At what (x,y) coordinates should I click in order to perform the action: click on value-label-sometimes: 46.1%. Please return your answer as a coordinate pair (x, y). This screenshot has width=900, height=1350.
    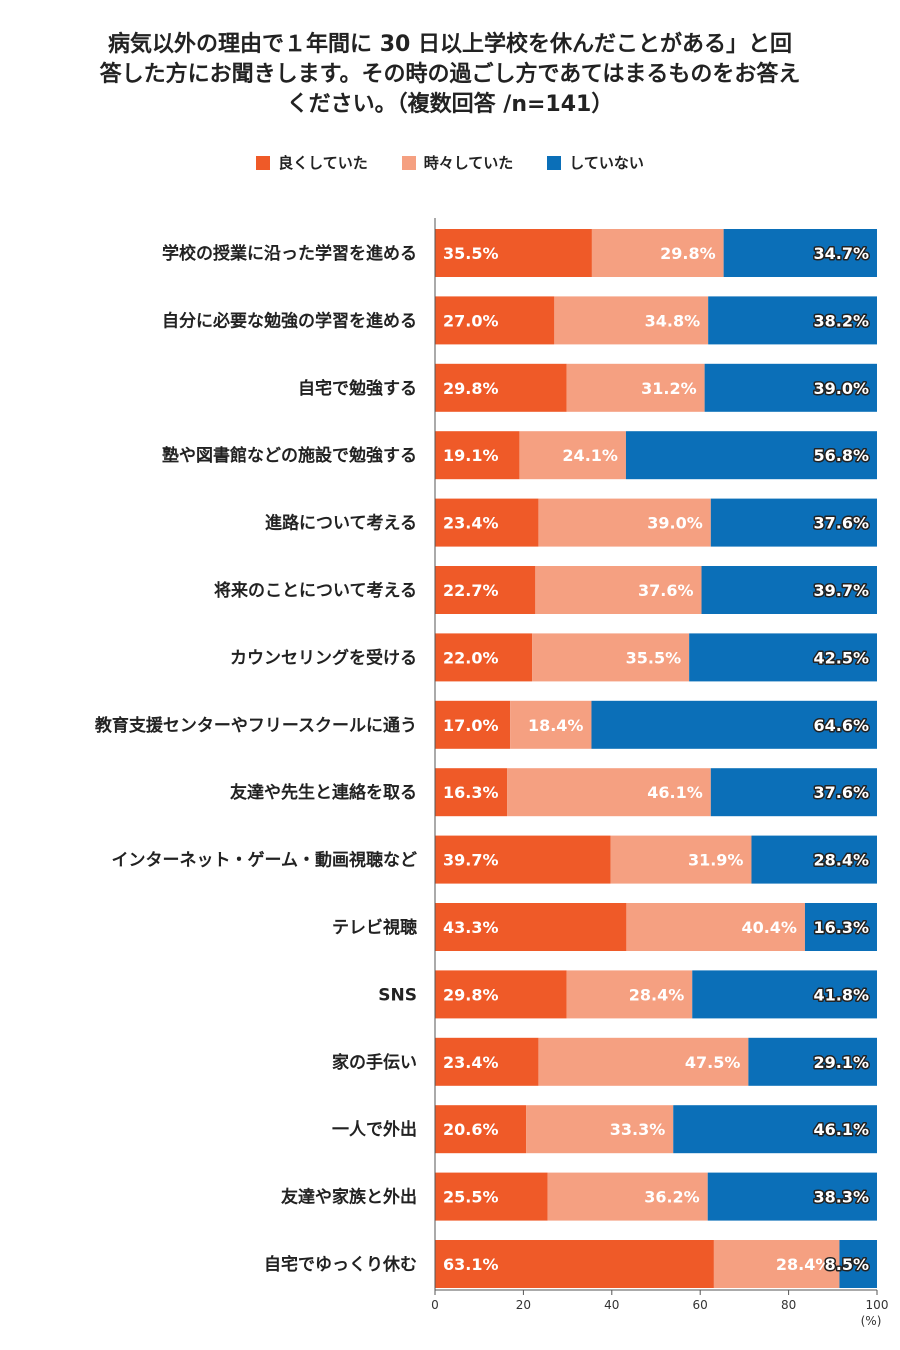
    Looking at the image, I should click on (675, 792).